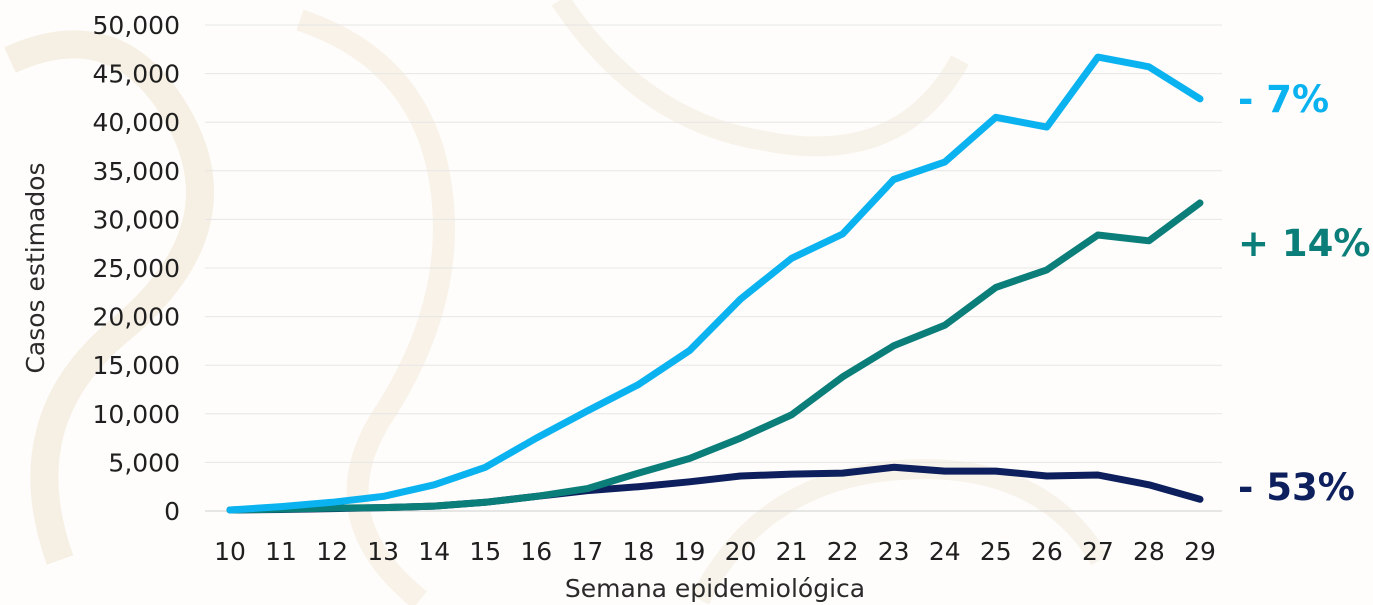 The height and width of the screenshot is (605, 1373). Describe the element at coordinates (136, 317) in the screenshot. I see `y-tick-label: 20,000` at that location.